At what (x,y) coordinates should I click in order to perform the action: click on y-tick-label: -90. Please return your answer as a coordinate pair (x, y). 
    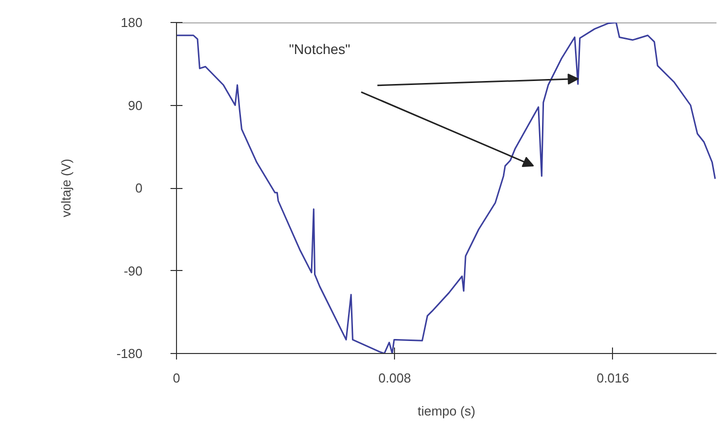
    Looking at the image, I should click on (133, 270).